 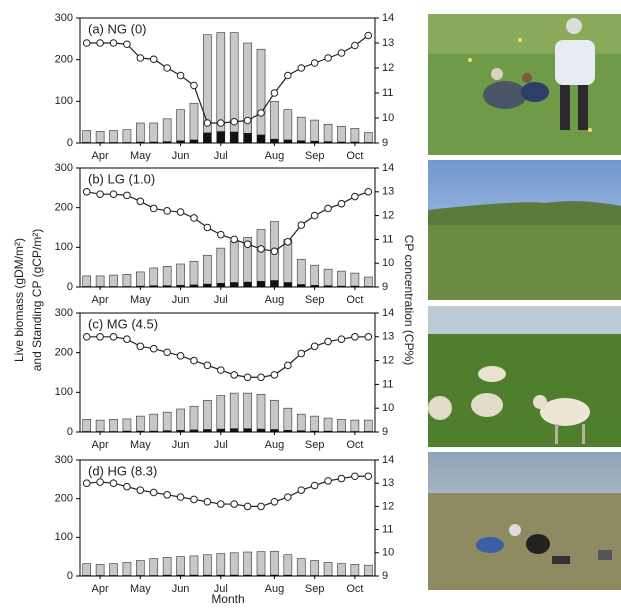 What do you see at coordinates (70, 576) in the screenshot?
I see `y-tick-label: 0` at bounding box center [70, 576].